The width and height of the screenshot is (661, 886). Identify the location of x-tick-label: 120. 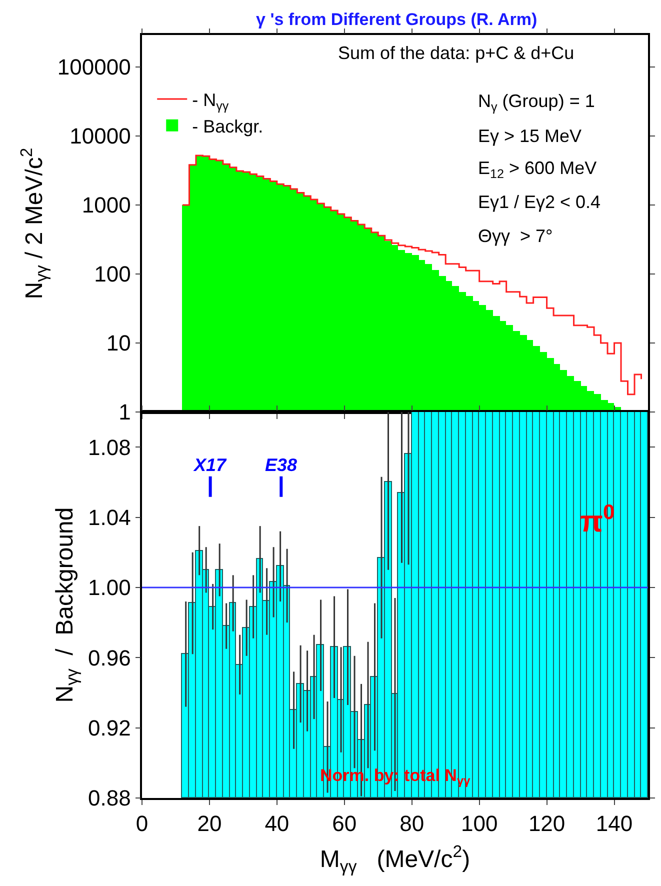
(547, 823).